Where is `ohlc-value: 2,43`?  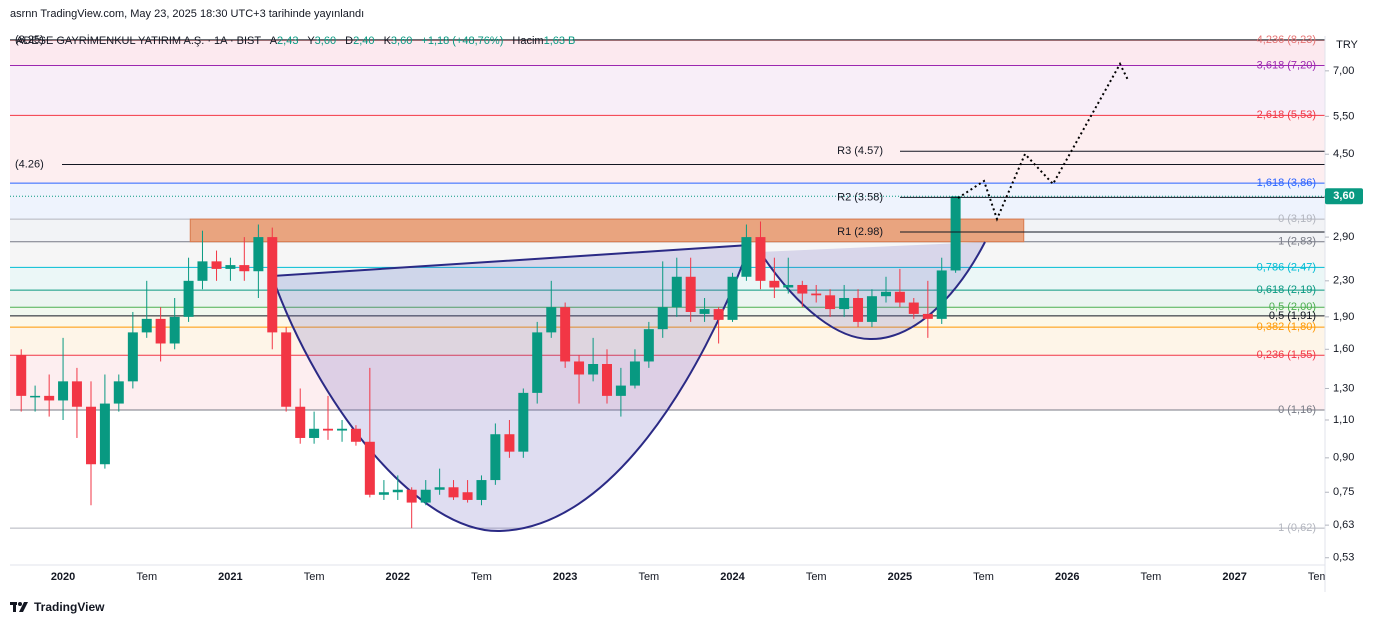
ohlc-value: 2,43 is located at coordinates (288, 41).